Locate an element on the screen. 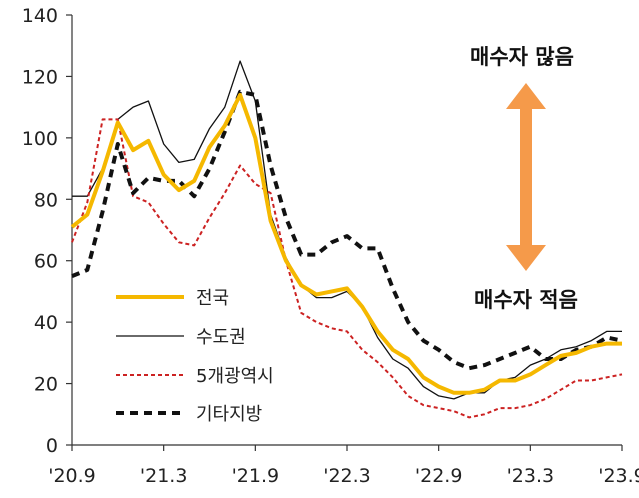 Image resolution: width=639 pixels, height=498 pixels. legend-label-0: 전국 is located at coordinates (212, 298).